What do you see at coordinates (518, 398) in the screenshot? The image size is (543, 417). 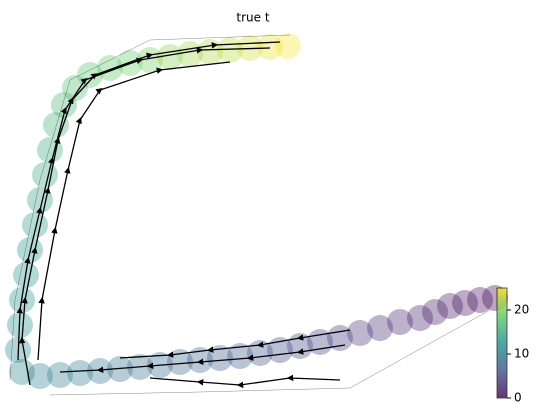 I see `colorbar-tick-label: 0` at bounding box center [518, 398].